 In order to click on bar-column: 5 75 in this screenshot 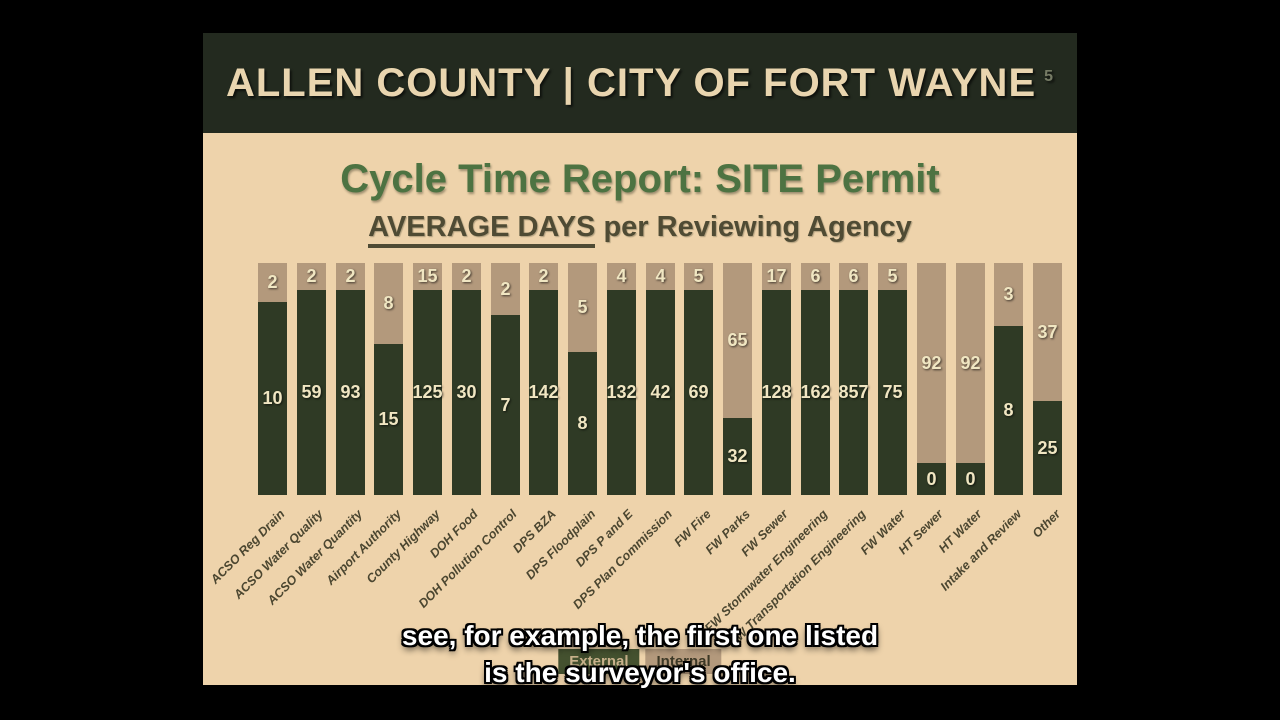, I will do `click(892, 379)`.